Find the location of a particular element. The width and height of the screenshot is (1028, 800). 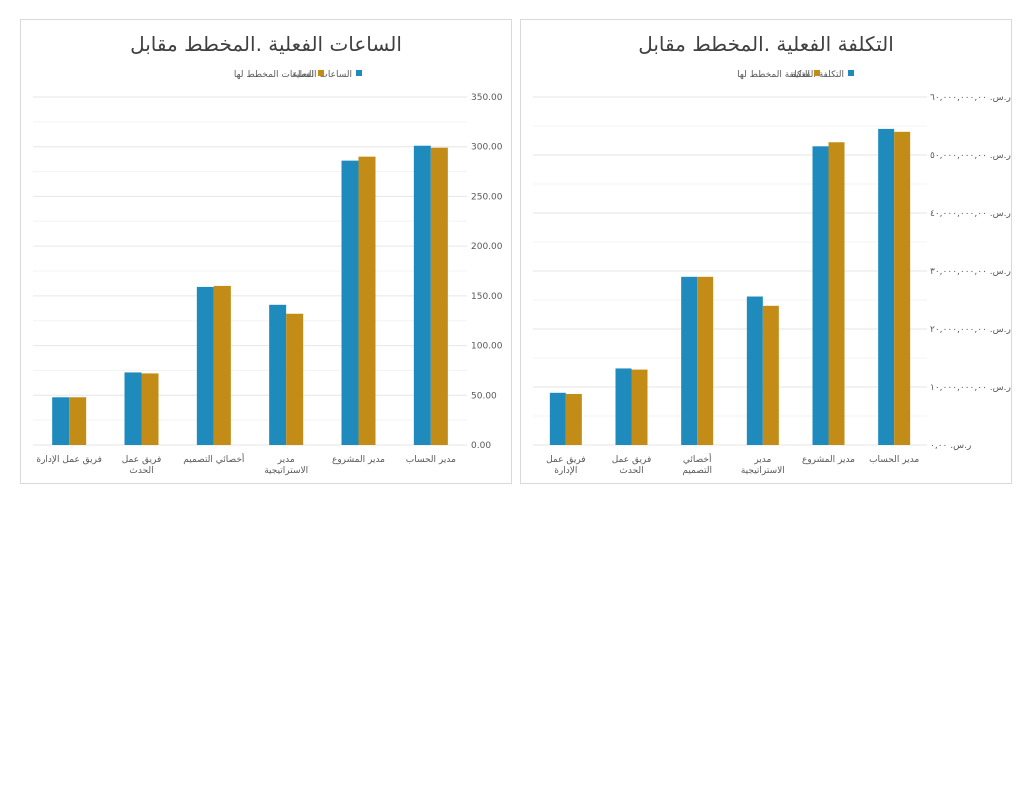

y-tick-label: ر.س. ٤٠,٠٠٠,٠٠٠,٠٠ is located at coordinates (970, 214).